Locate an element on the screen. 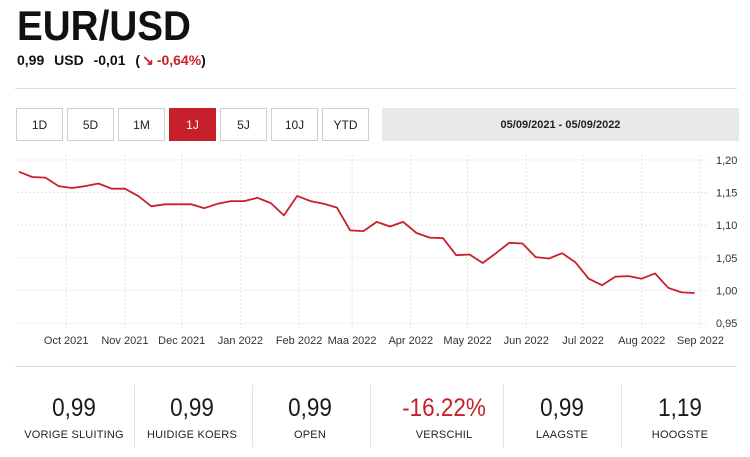 This screenshot has width=750, height=457. stat-huidige-koers: 0,99 HUIDIGE KOERS is located at coordinates (192, 417).